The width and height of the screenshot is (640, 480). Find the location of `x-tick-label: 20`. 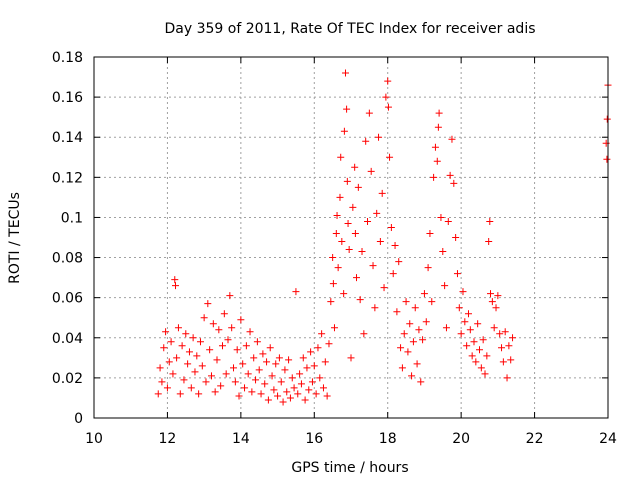

x-tick-label: 20 is located at coordinates (461, 439).